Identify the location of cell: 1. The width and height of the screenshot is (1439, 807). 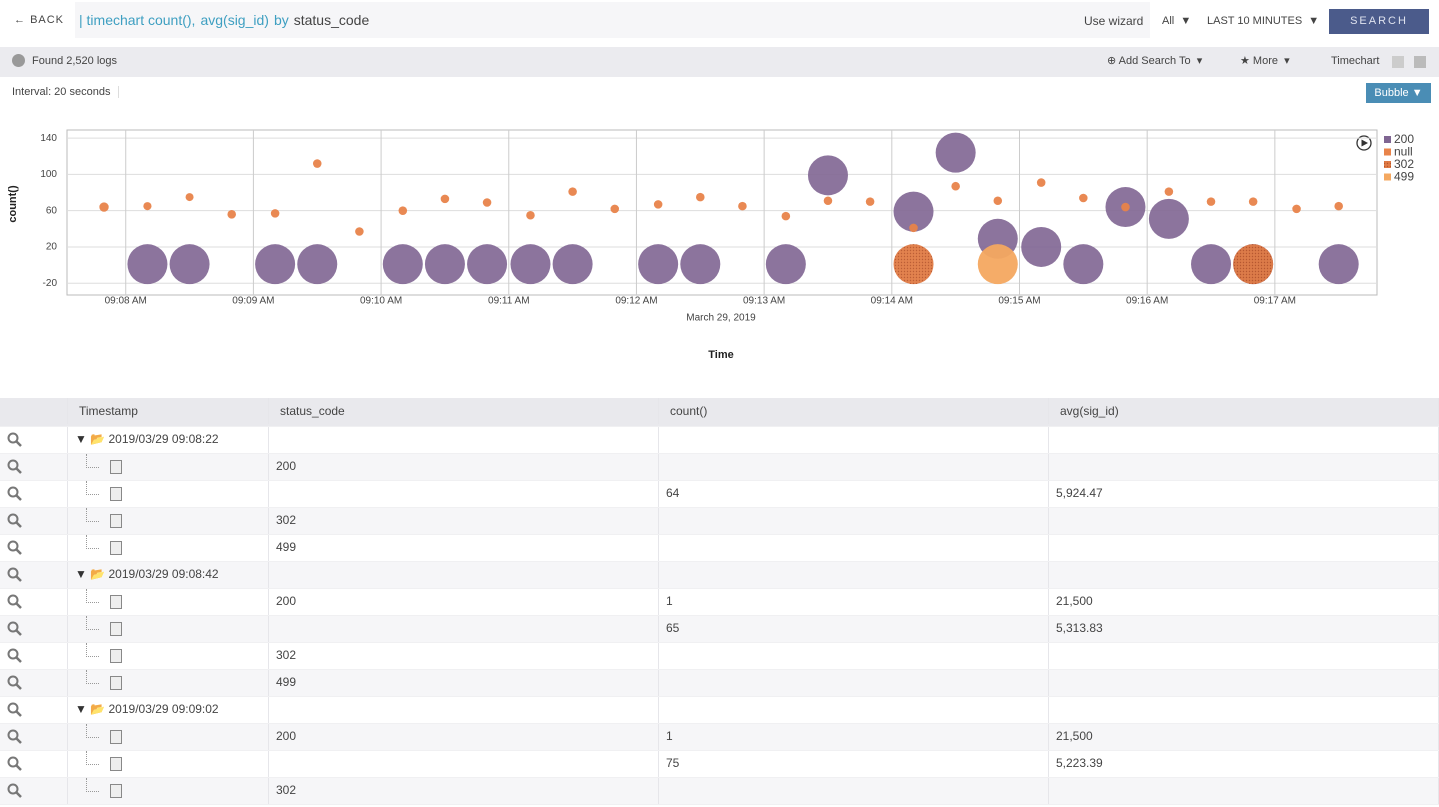
(854, 737).